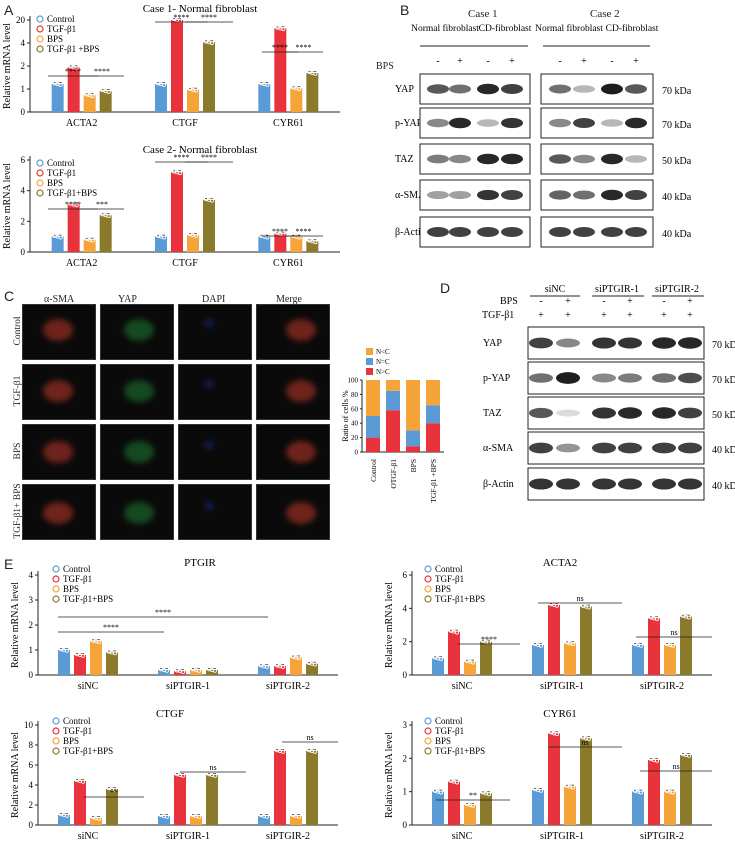 This screenshot has height=844, width=735. I want to click on x-tick-label: TGF-β1 +BPS, so click(433, 481).